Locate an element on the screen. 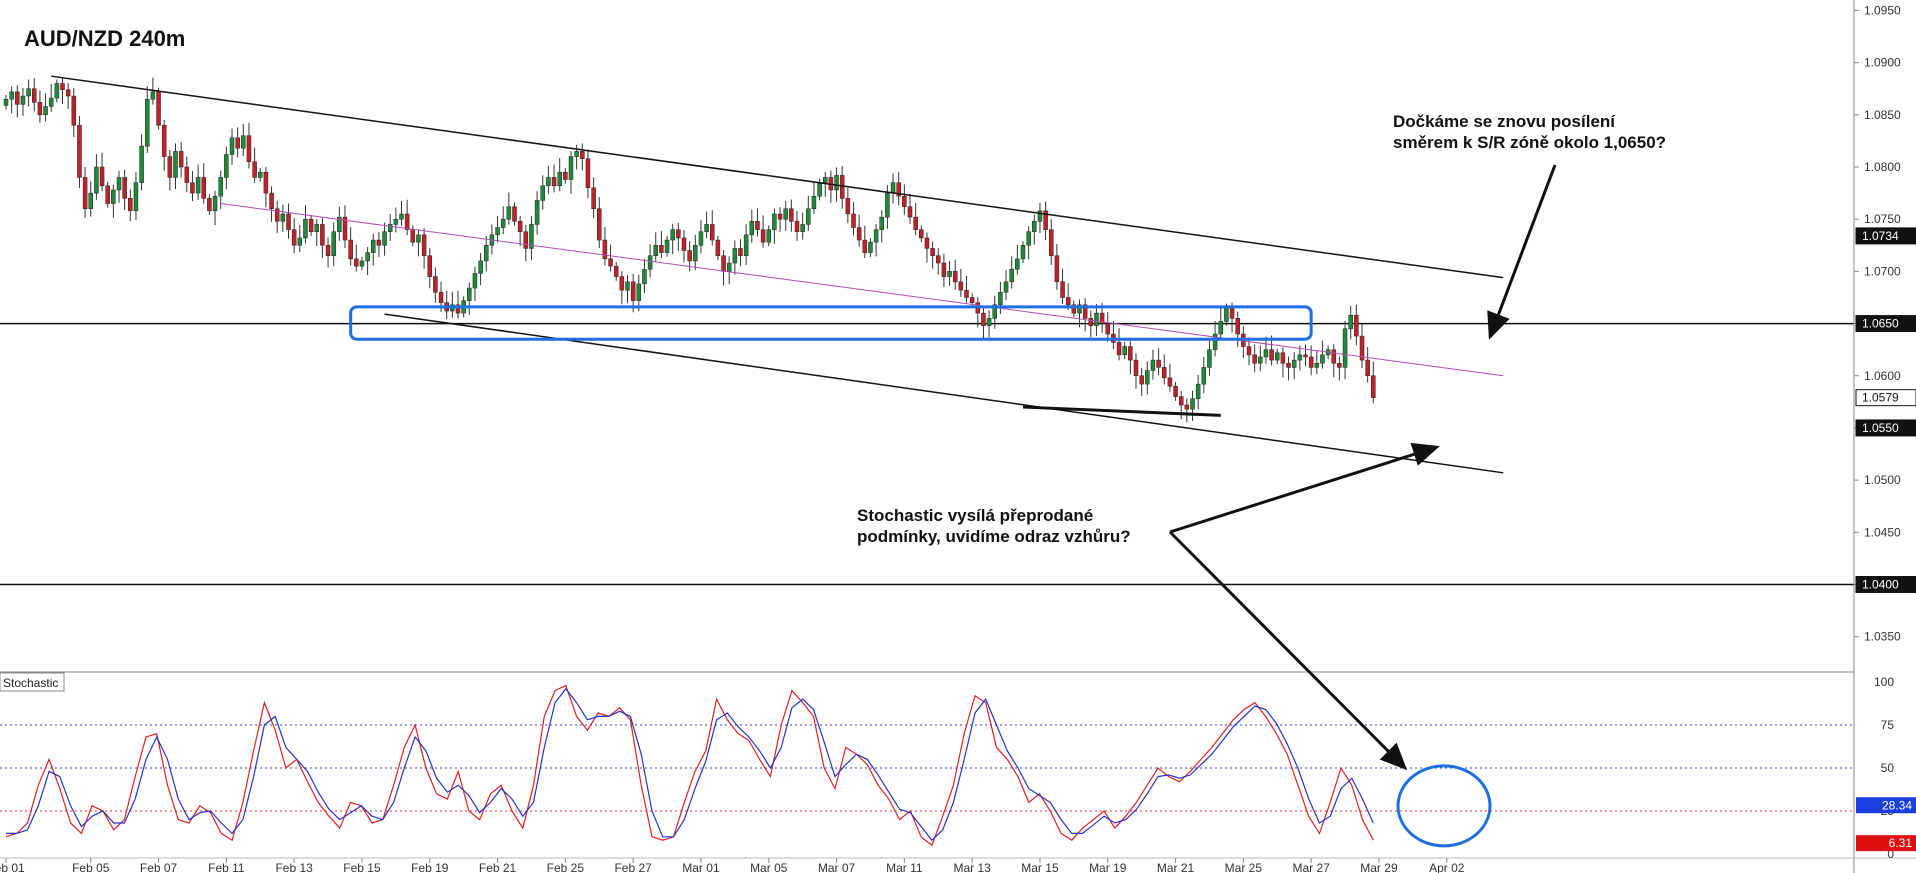 This screenshot has height=873, width=1916. sr-zone-box is located at coordinates (831, 323).